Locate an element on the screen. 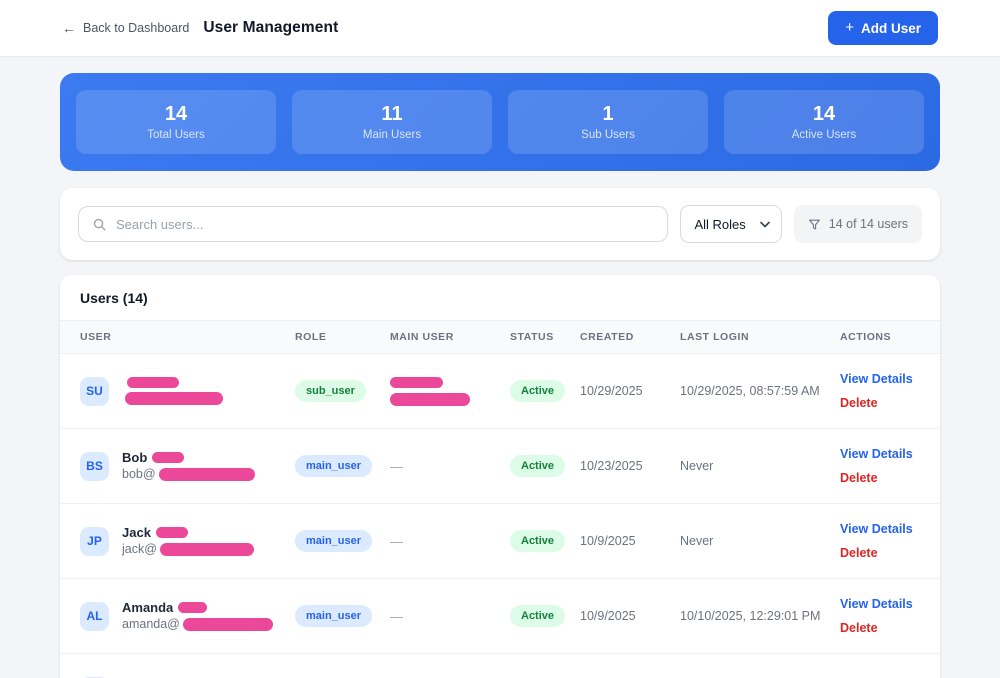 The width and height of the screenshot is (1000, 678). user-name is located at coordinates (172, 382).